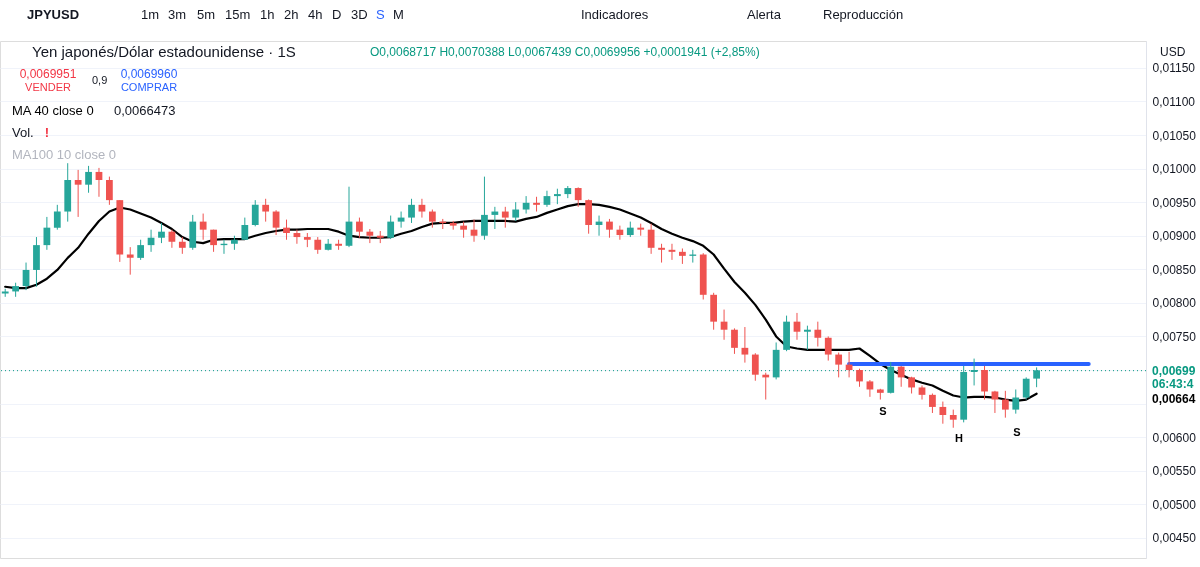 This screenshot has width=1200, height=567. I want to click on y-tick-label: 0,00600, so click(1174, 437).